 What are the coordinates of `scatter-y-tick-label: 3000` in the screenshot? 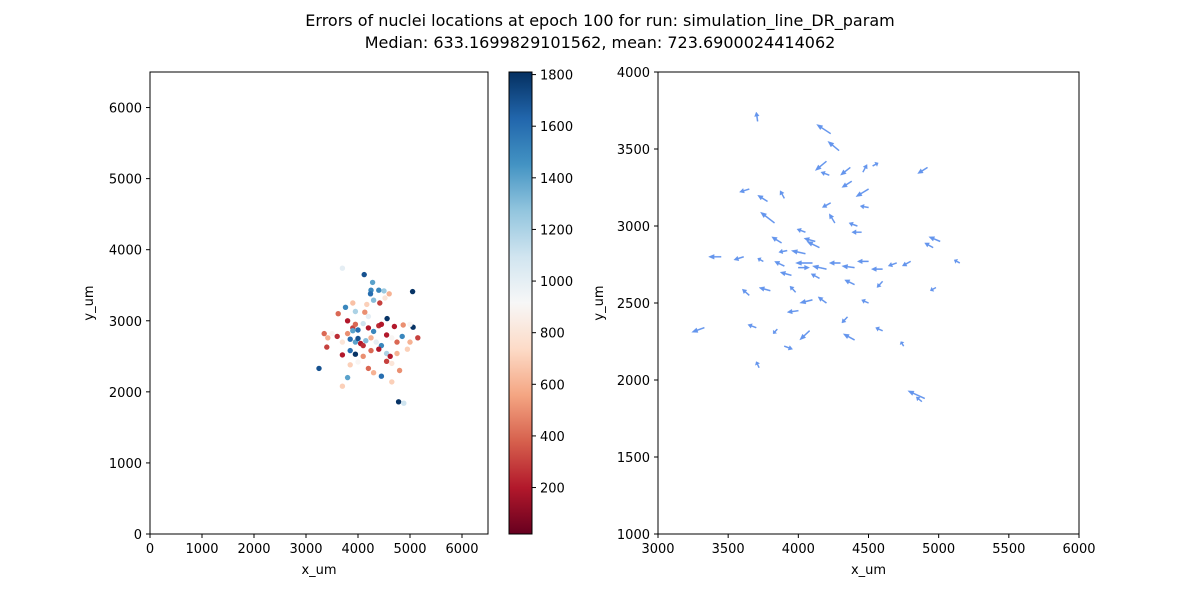 It's located at (125, 322).